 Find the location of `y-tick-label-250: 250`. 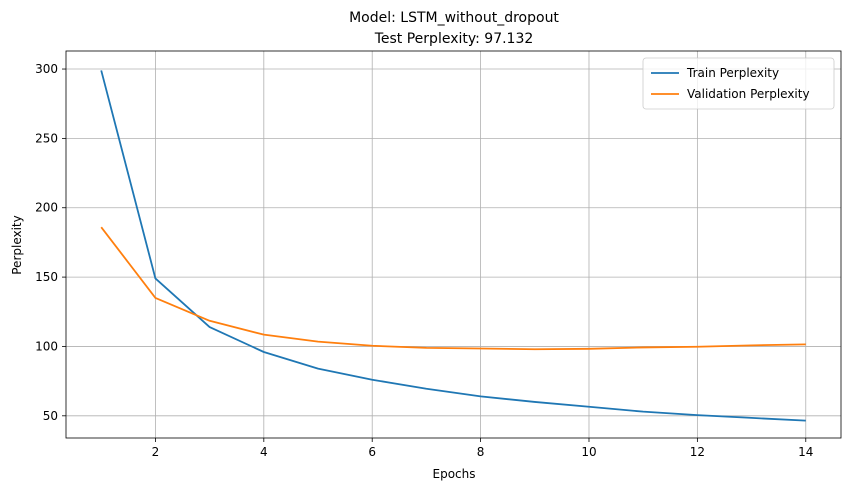

y-tick-label-250: 250 is located at coordinates (46, 138).